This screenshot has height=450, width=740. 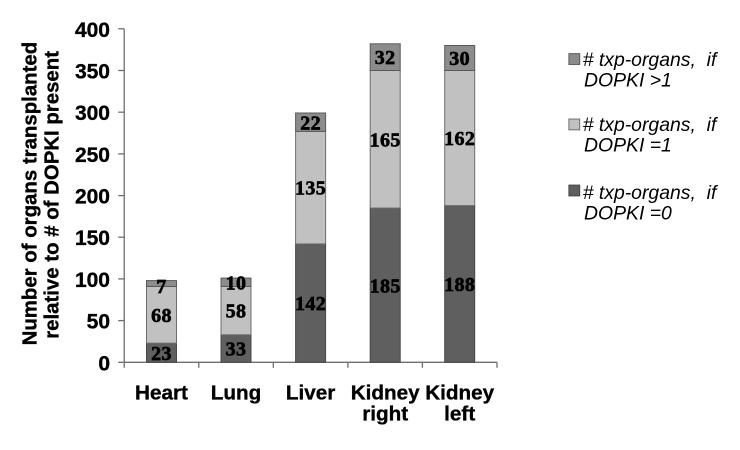 What do you see at coordinates (161, 287) in the screenshot?
I see `svg-text: 7` at bounding box center [161, 287].